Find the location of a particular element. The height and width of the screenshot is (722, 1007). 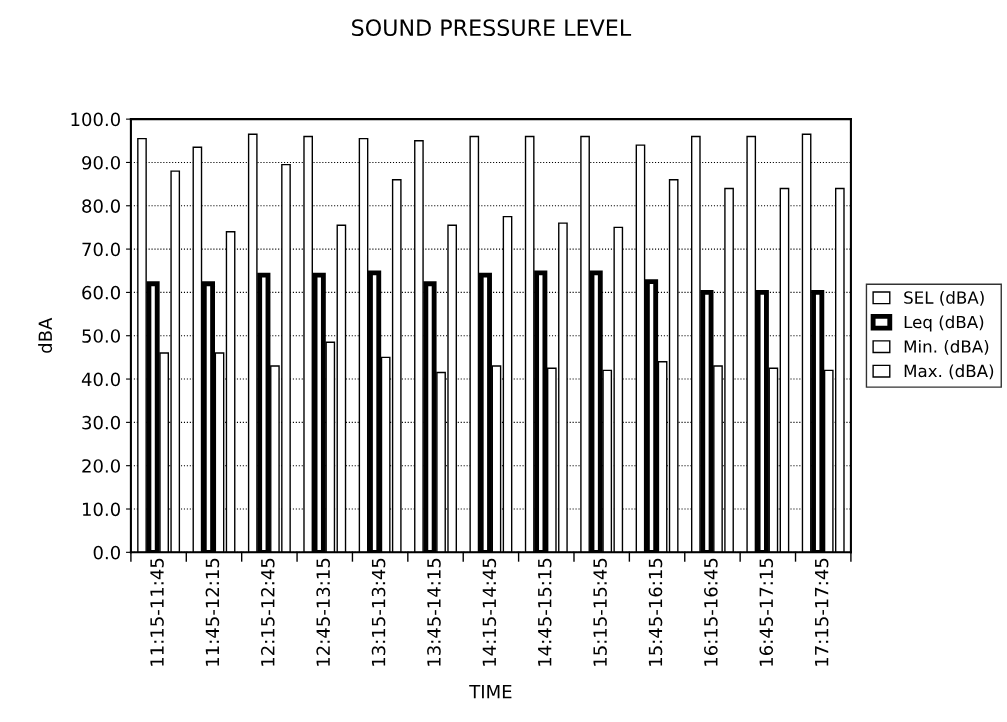

y-tick-label: 100.0 is located at coordinates (95, 119).